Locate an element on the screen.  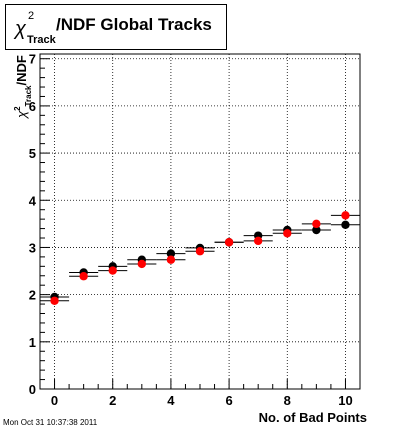
y-tick-label: 3 is located at coordinates (32, 247).